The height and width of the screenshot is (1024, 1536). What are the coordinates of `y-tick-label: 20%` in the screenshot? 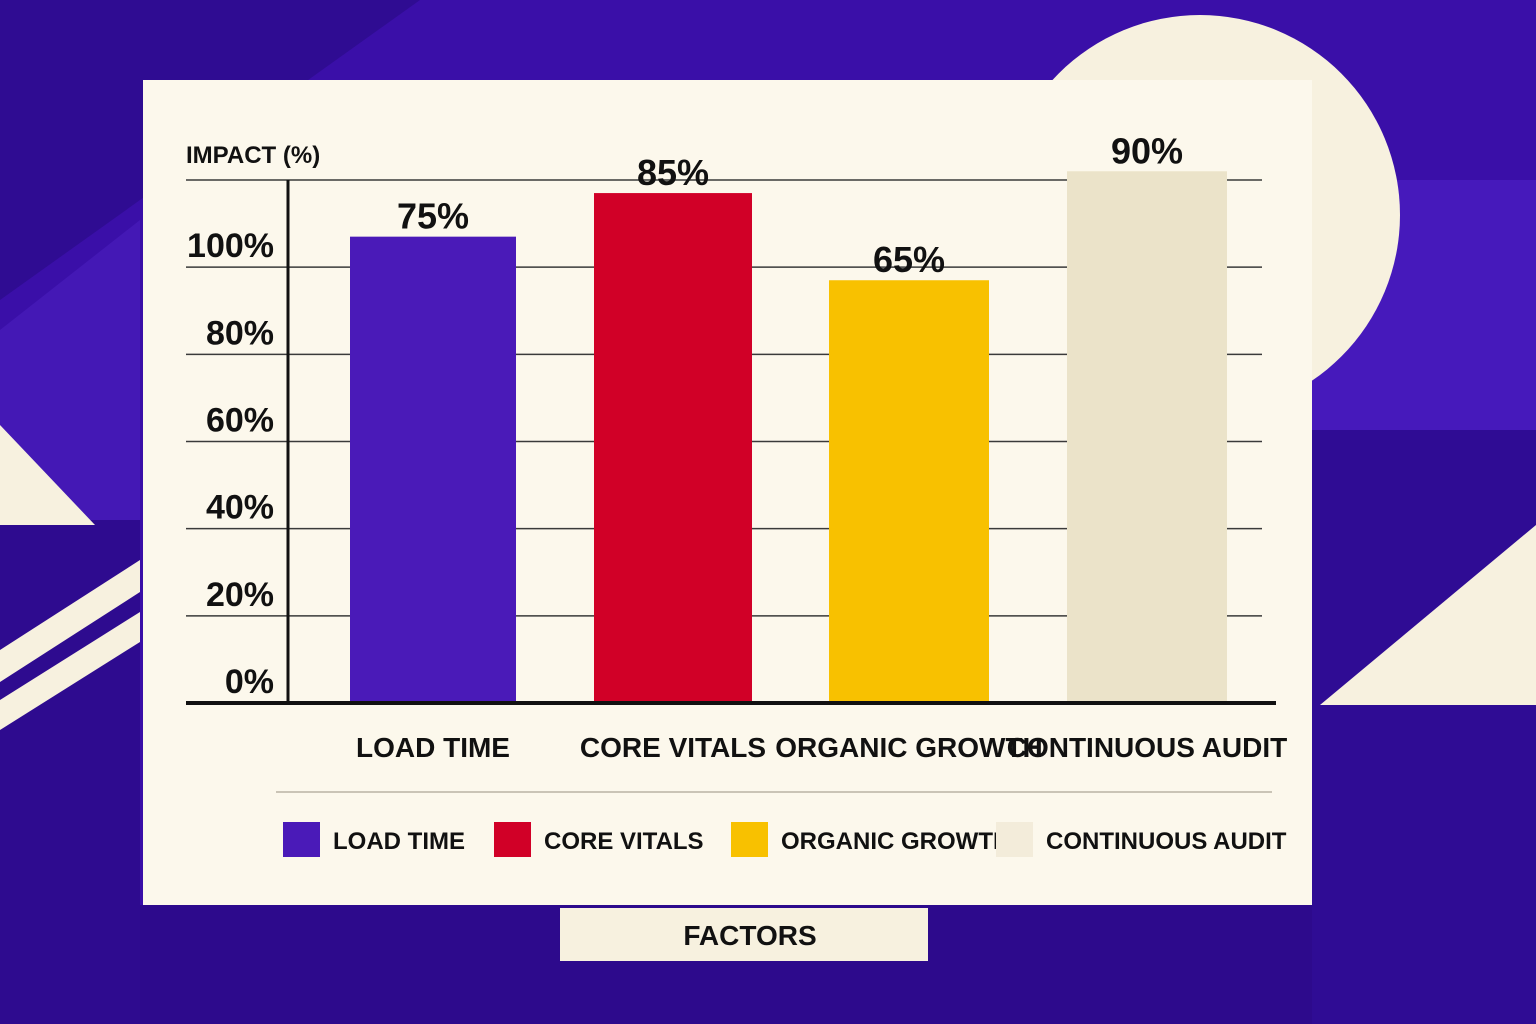 It's located at (240, 595).